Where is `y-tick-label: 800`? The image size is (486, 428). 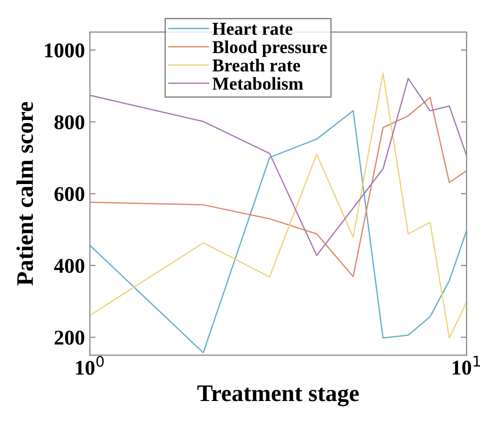
y-tick-label: 800 is located at coordinates (69, 122).